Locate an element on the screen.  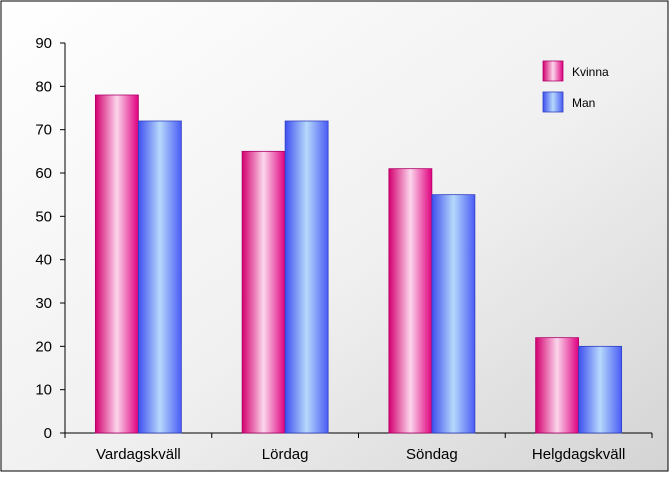
x-tick-label: Söndag is located at coordinates (432, 454).